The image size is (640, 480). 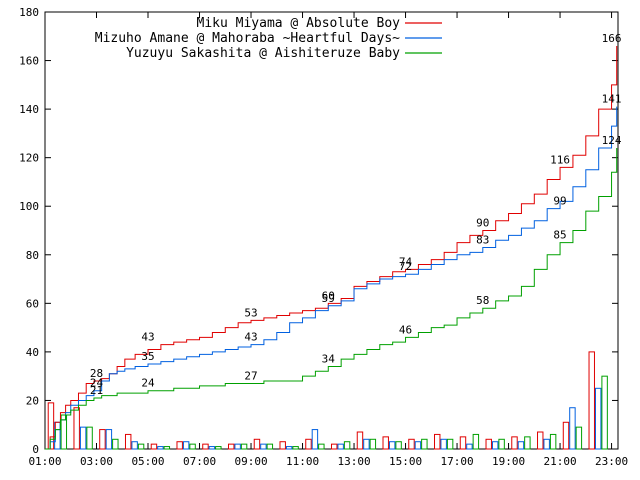 I want to click on y-tick-label: 40, so click(x=32, y=352).